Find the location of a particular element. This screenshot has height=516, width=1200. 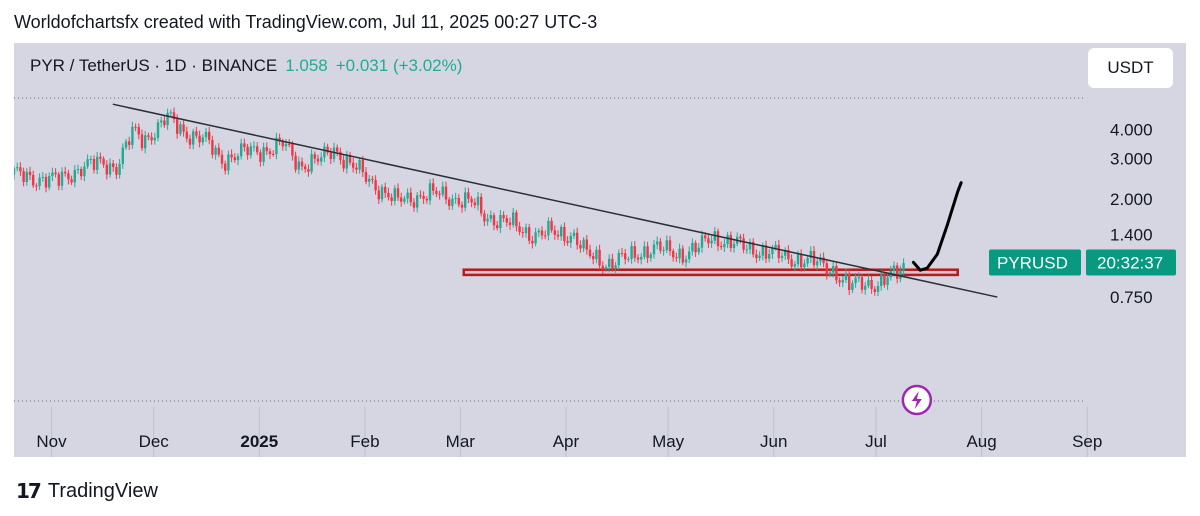

x-tick-label: Nov is located at coordinates (51, 441).